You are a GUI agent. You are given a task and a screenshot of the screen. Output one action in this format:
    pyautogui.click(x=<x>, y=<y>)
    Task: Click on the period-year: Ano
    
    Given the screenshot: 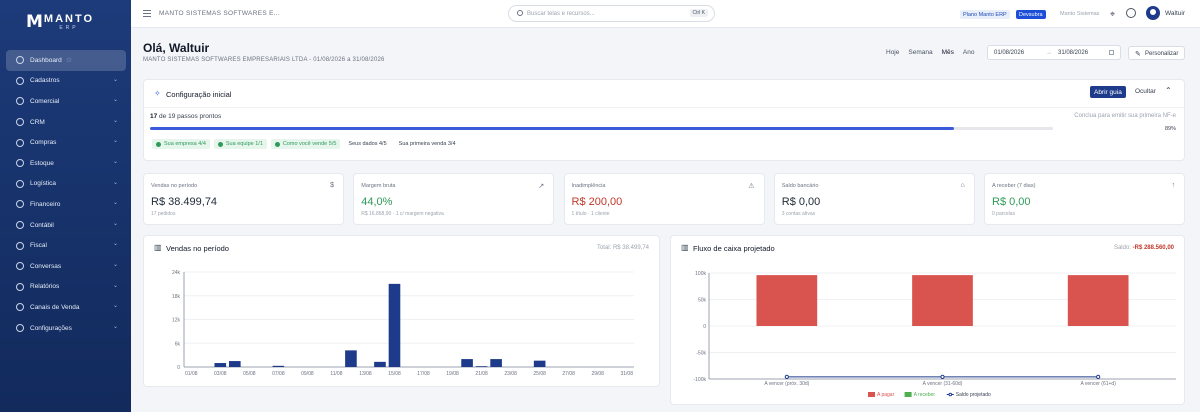 What is the action you would take?
    pyautogui.click(x=968, y=52)
    